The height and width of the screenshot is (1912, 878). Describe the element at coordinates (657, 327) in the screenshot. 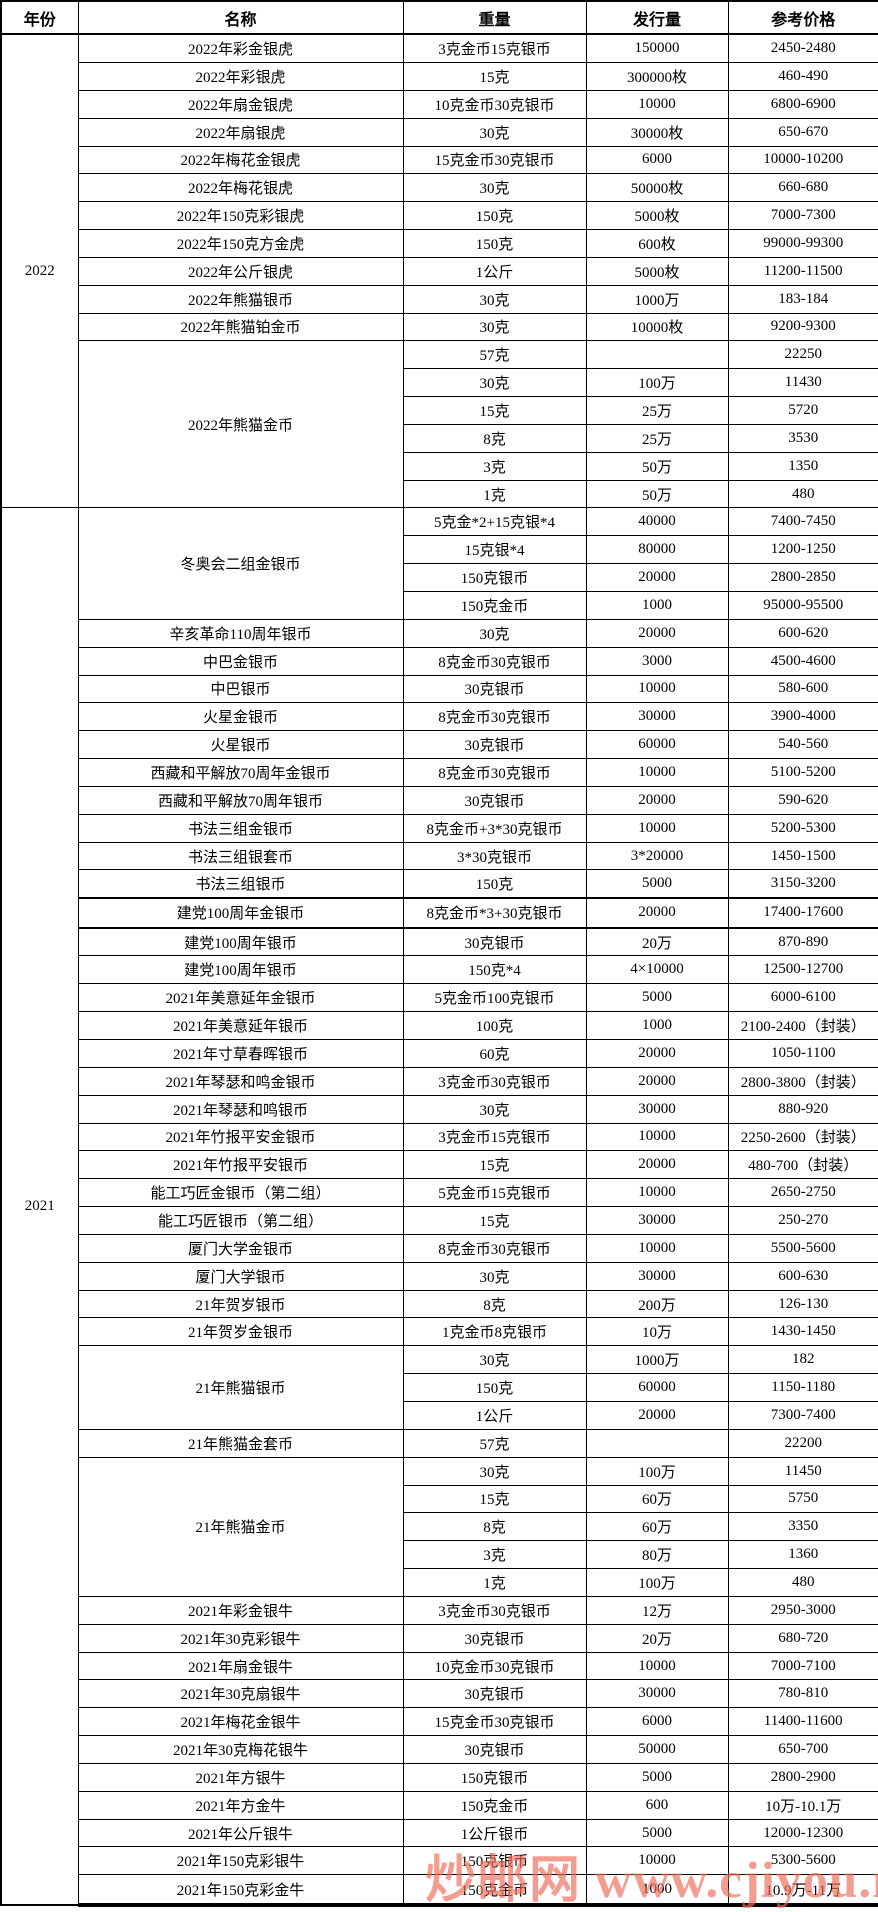

I see `issue-cell: 10000枚` at that location.